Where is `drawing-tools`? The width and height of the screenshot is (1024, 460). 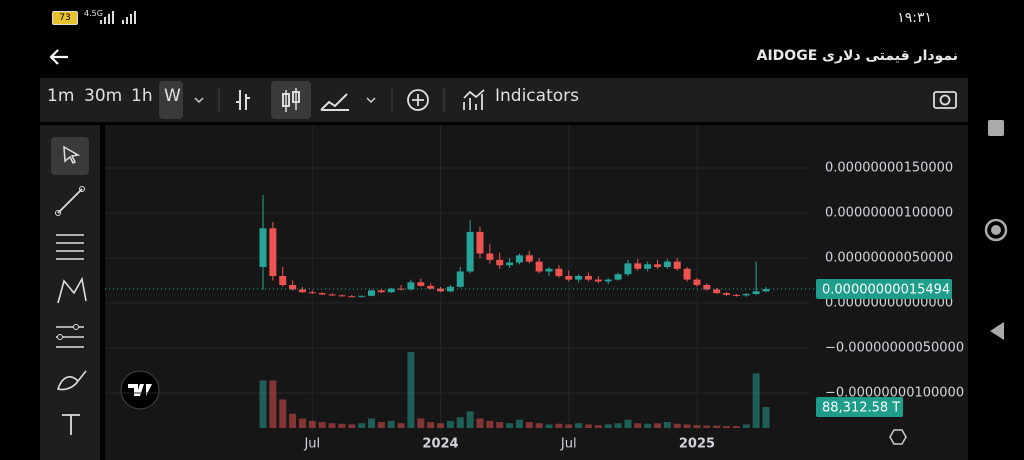 drawing-tools is located at coordinates (70, 292).